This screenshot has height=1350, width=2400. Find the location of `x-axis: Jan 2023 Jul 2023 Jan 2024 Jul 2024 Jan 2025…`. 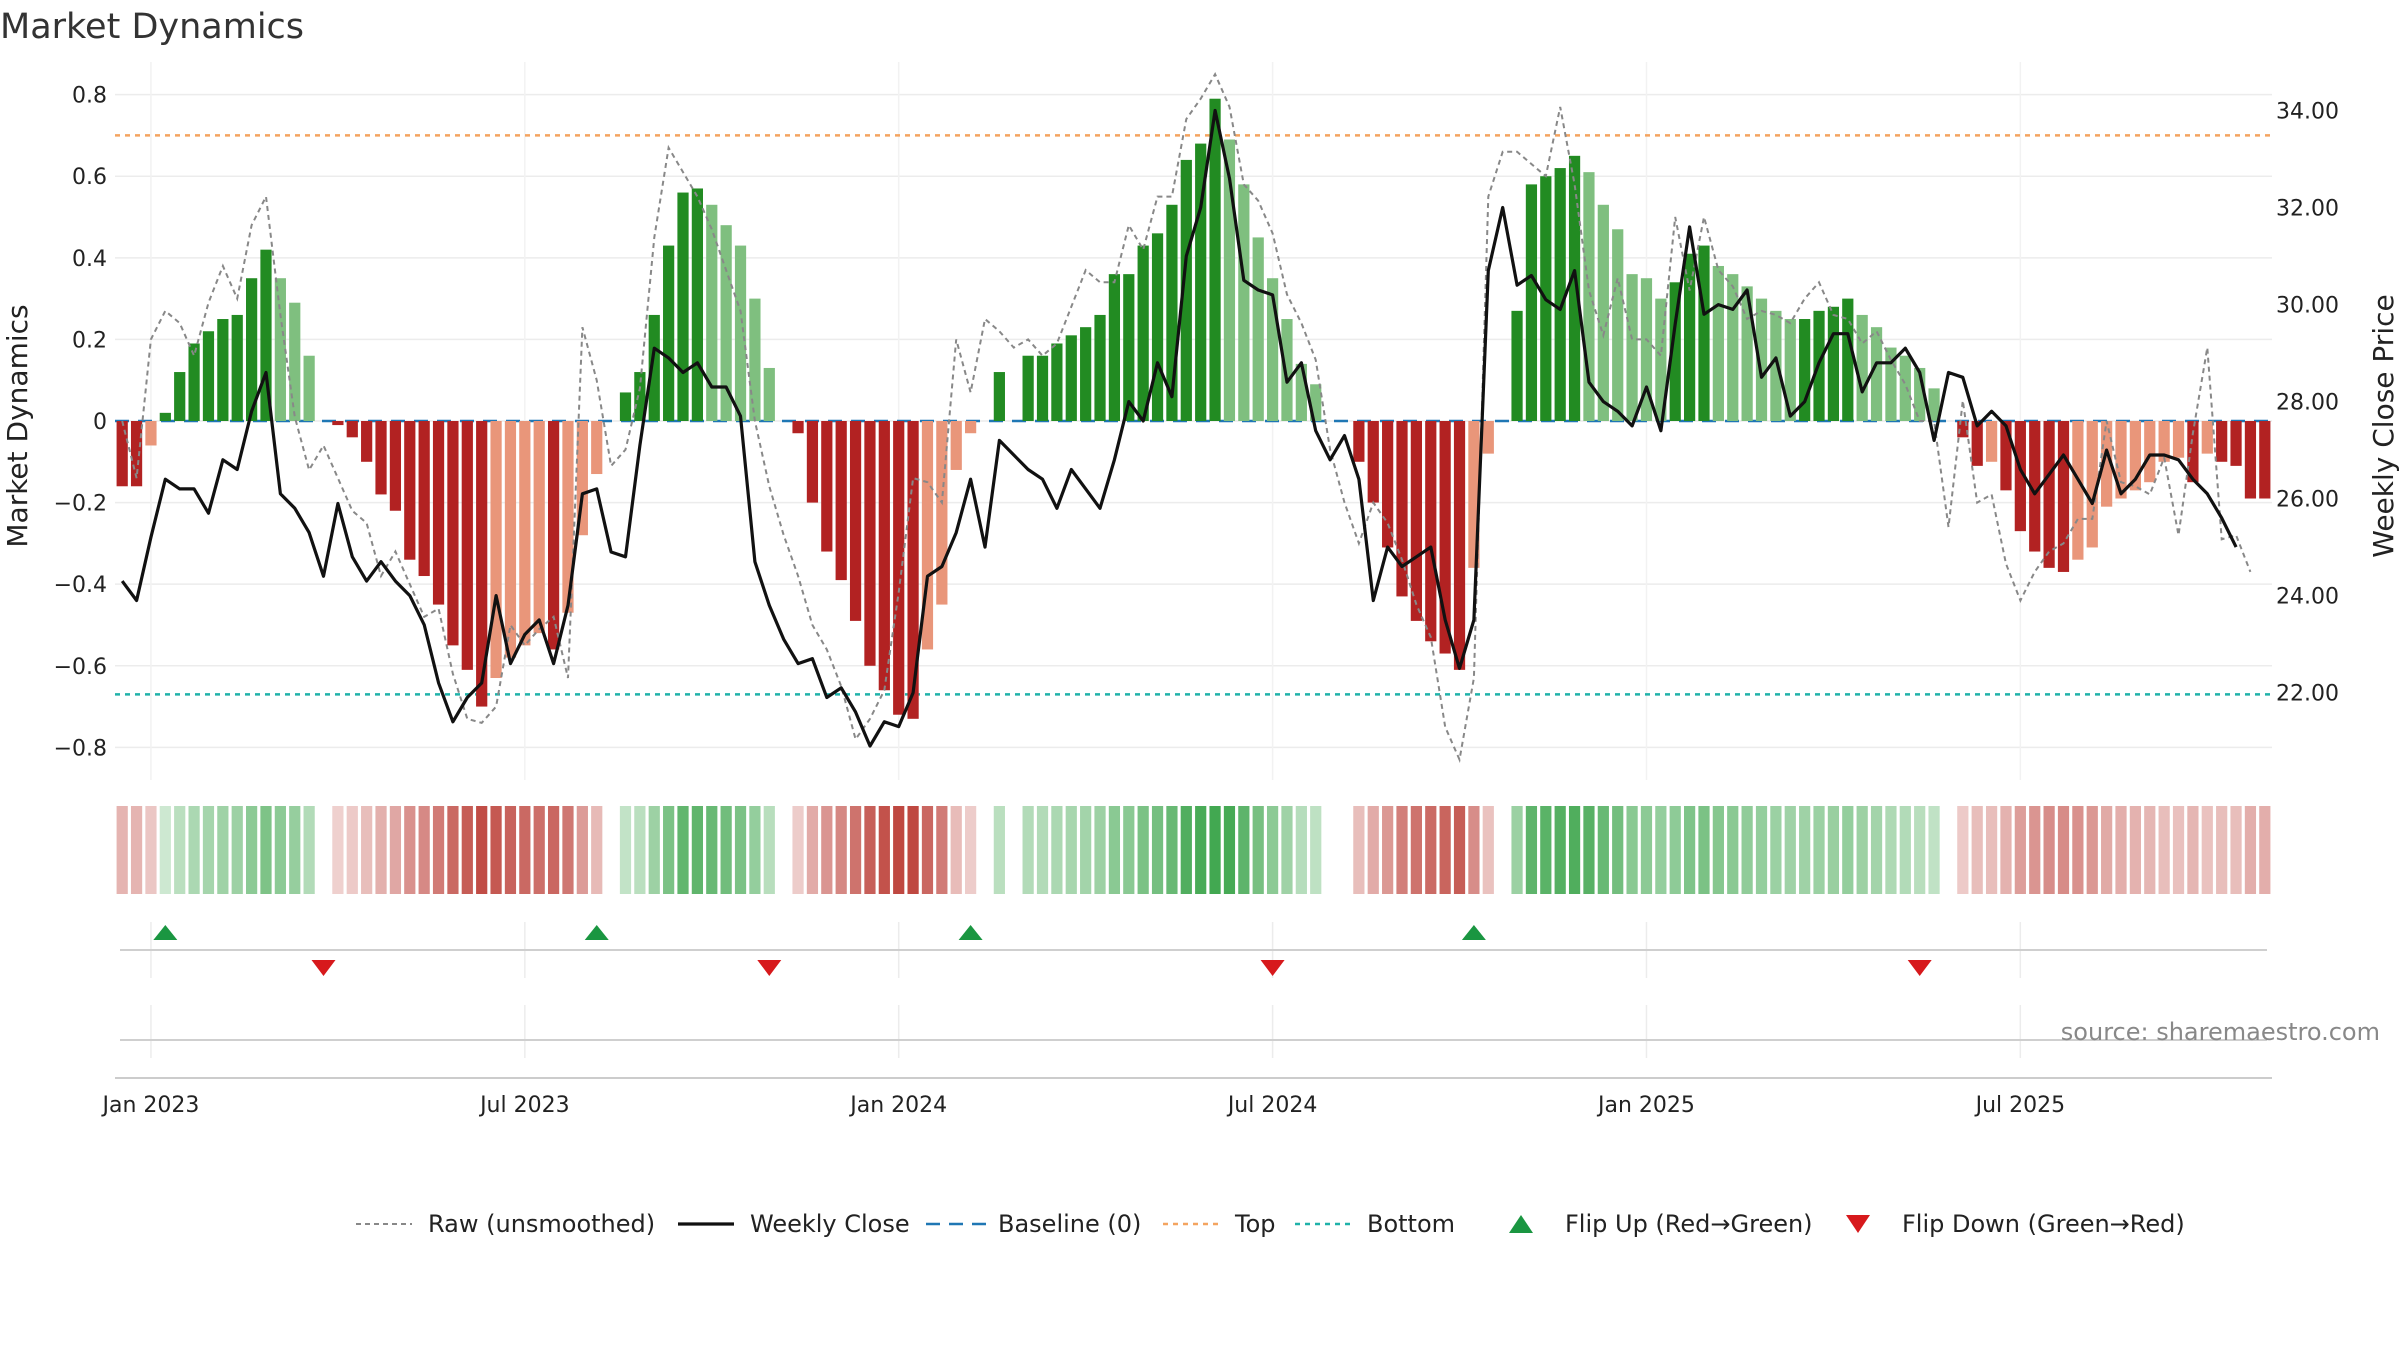

x-axis: Jan 2023 Jul 2023 Jan 2024 Jul 2024 Jan 2025… is located at coordinates (1186, 1097).